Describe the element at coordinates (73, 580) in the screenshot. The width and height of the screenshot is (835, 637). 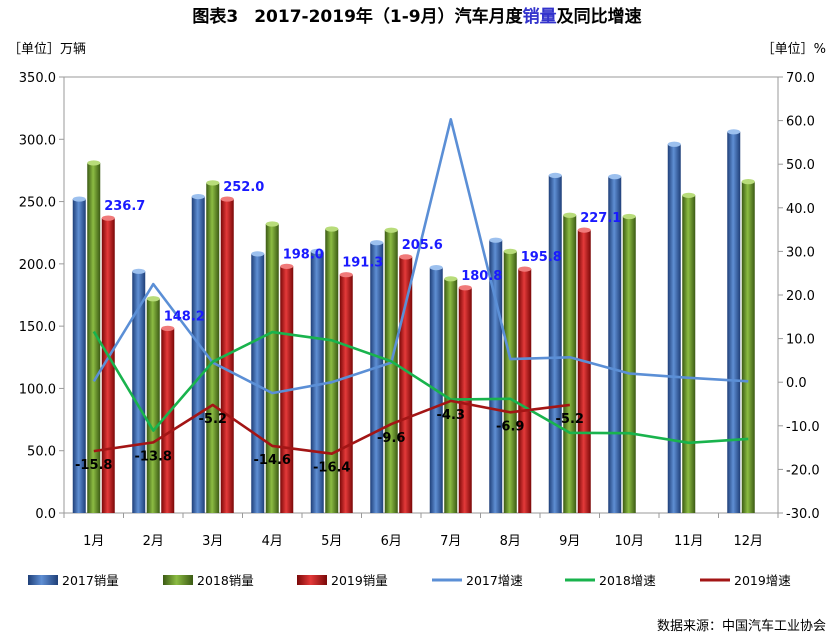
I see `legend-item: 2017销量` at that location.